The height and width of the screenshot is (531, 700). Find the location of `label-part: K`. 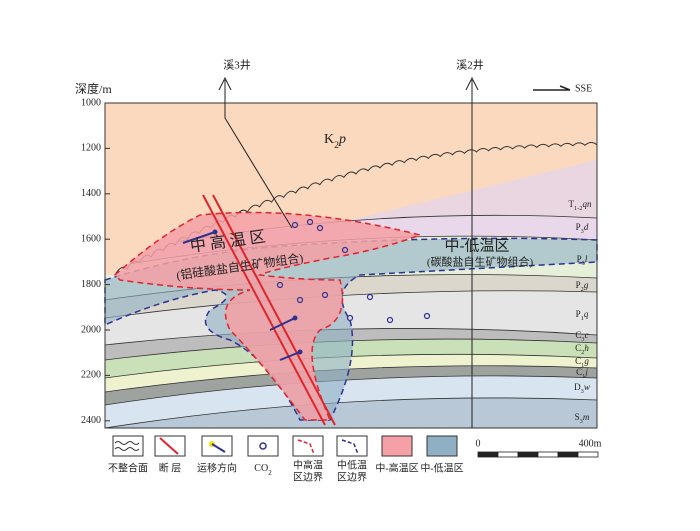

label-part: K is located at coordinates (329, 139).